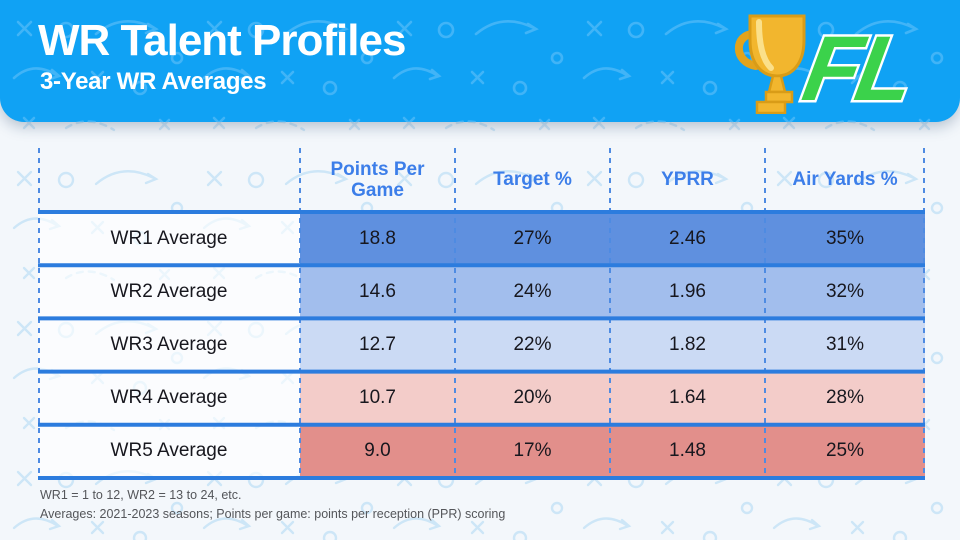  I want to click on svg-text: FL, so click(857, 65).